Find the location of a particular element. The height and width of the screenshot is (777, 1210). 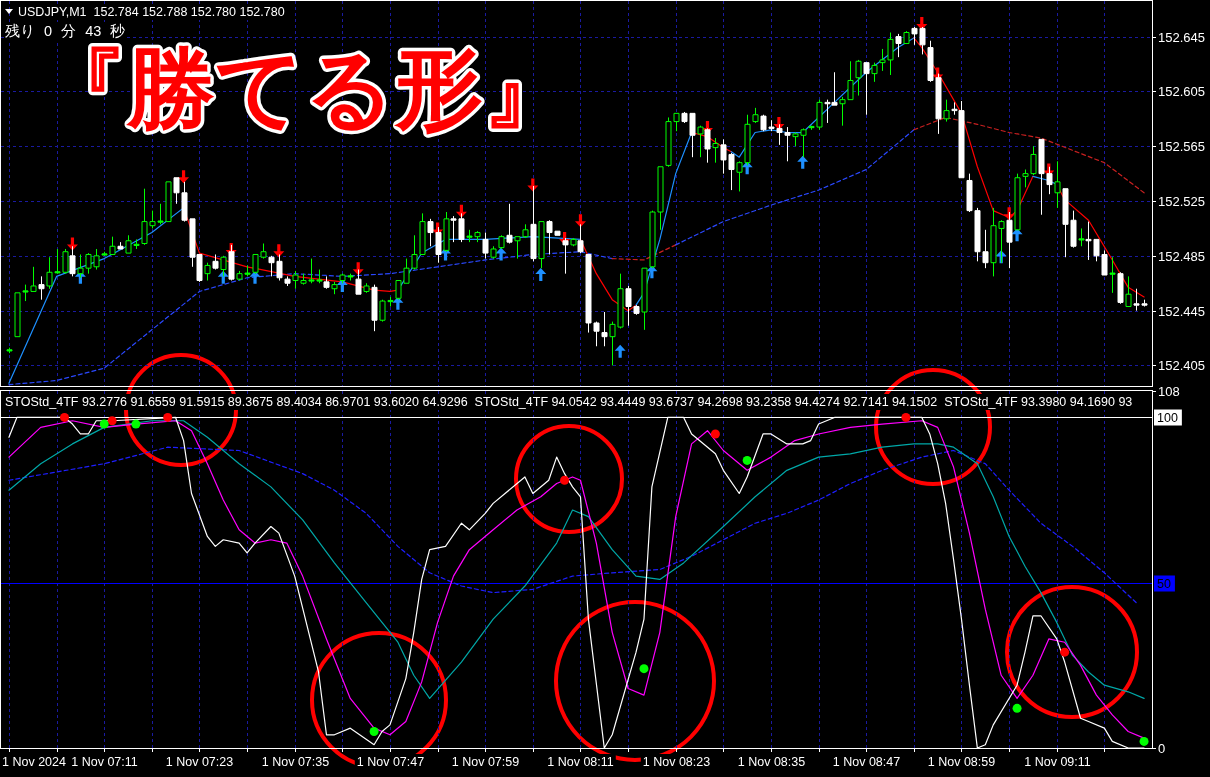

annotation: USDJPY,M1 152.784 152.788 152.780 152.780 is located at coordinates (151, 12).